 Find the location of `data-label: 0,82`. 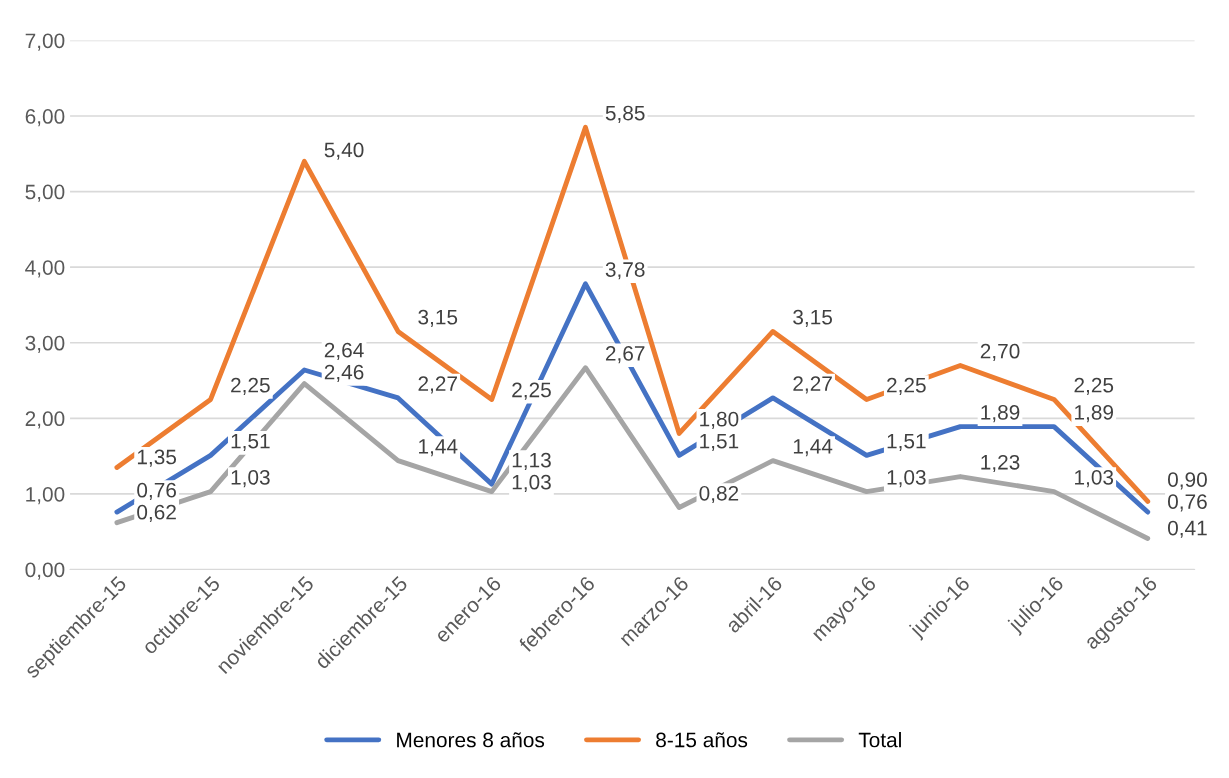

data-label: 0,82 is located at coordinates (719, 494).